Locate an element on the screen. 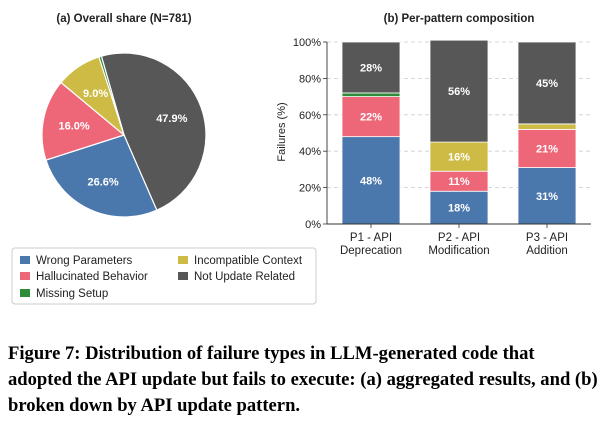 This screenshot has width=606, height=429. bar-y-axis-label: Failures (%) is located at coordinates (282, 131).